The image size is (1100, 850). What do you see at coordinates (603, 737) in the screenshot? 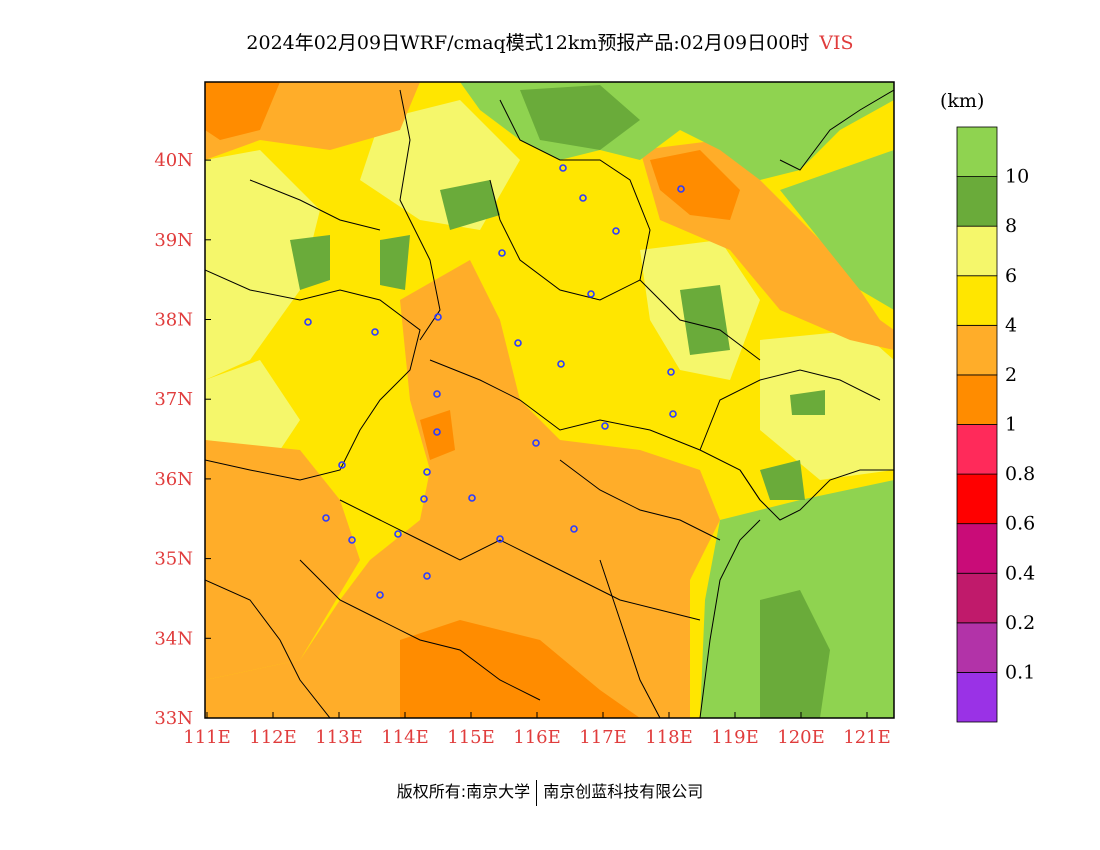
I see `x-tick-label: 117E` at bounding box center [603, 737].